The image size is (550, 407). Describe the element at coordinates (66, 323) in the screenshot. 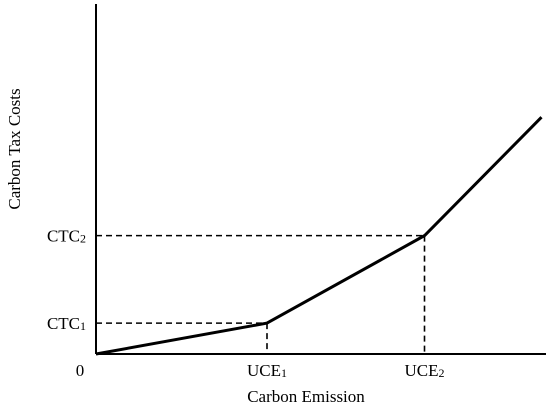

I see `y-tick-label-1: CTC1` at that location.